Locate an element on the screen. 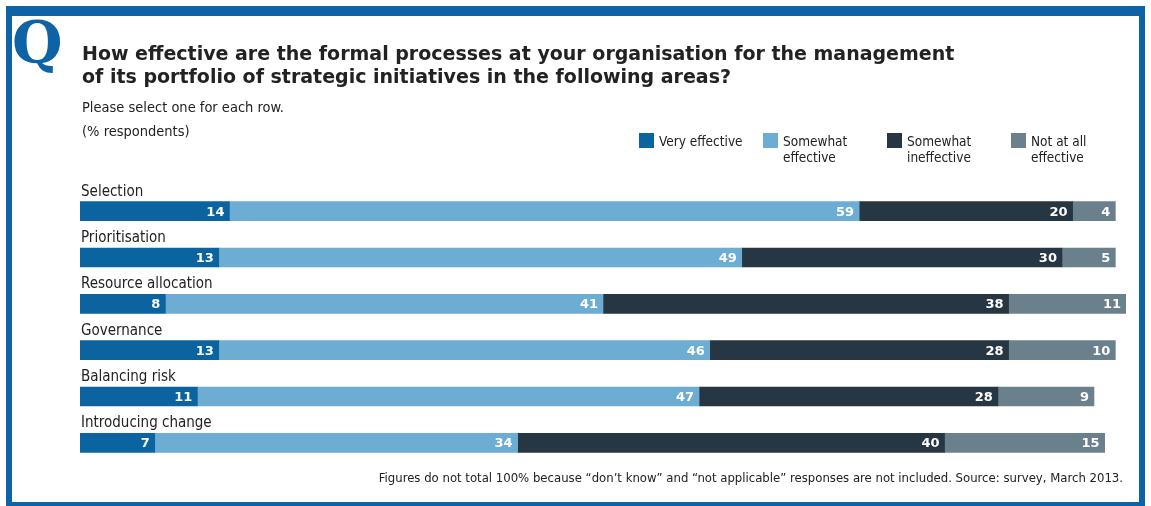  legend-label: Somewhat effective is located at coordinates (816, 149).